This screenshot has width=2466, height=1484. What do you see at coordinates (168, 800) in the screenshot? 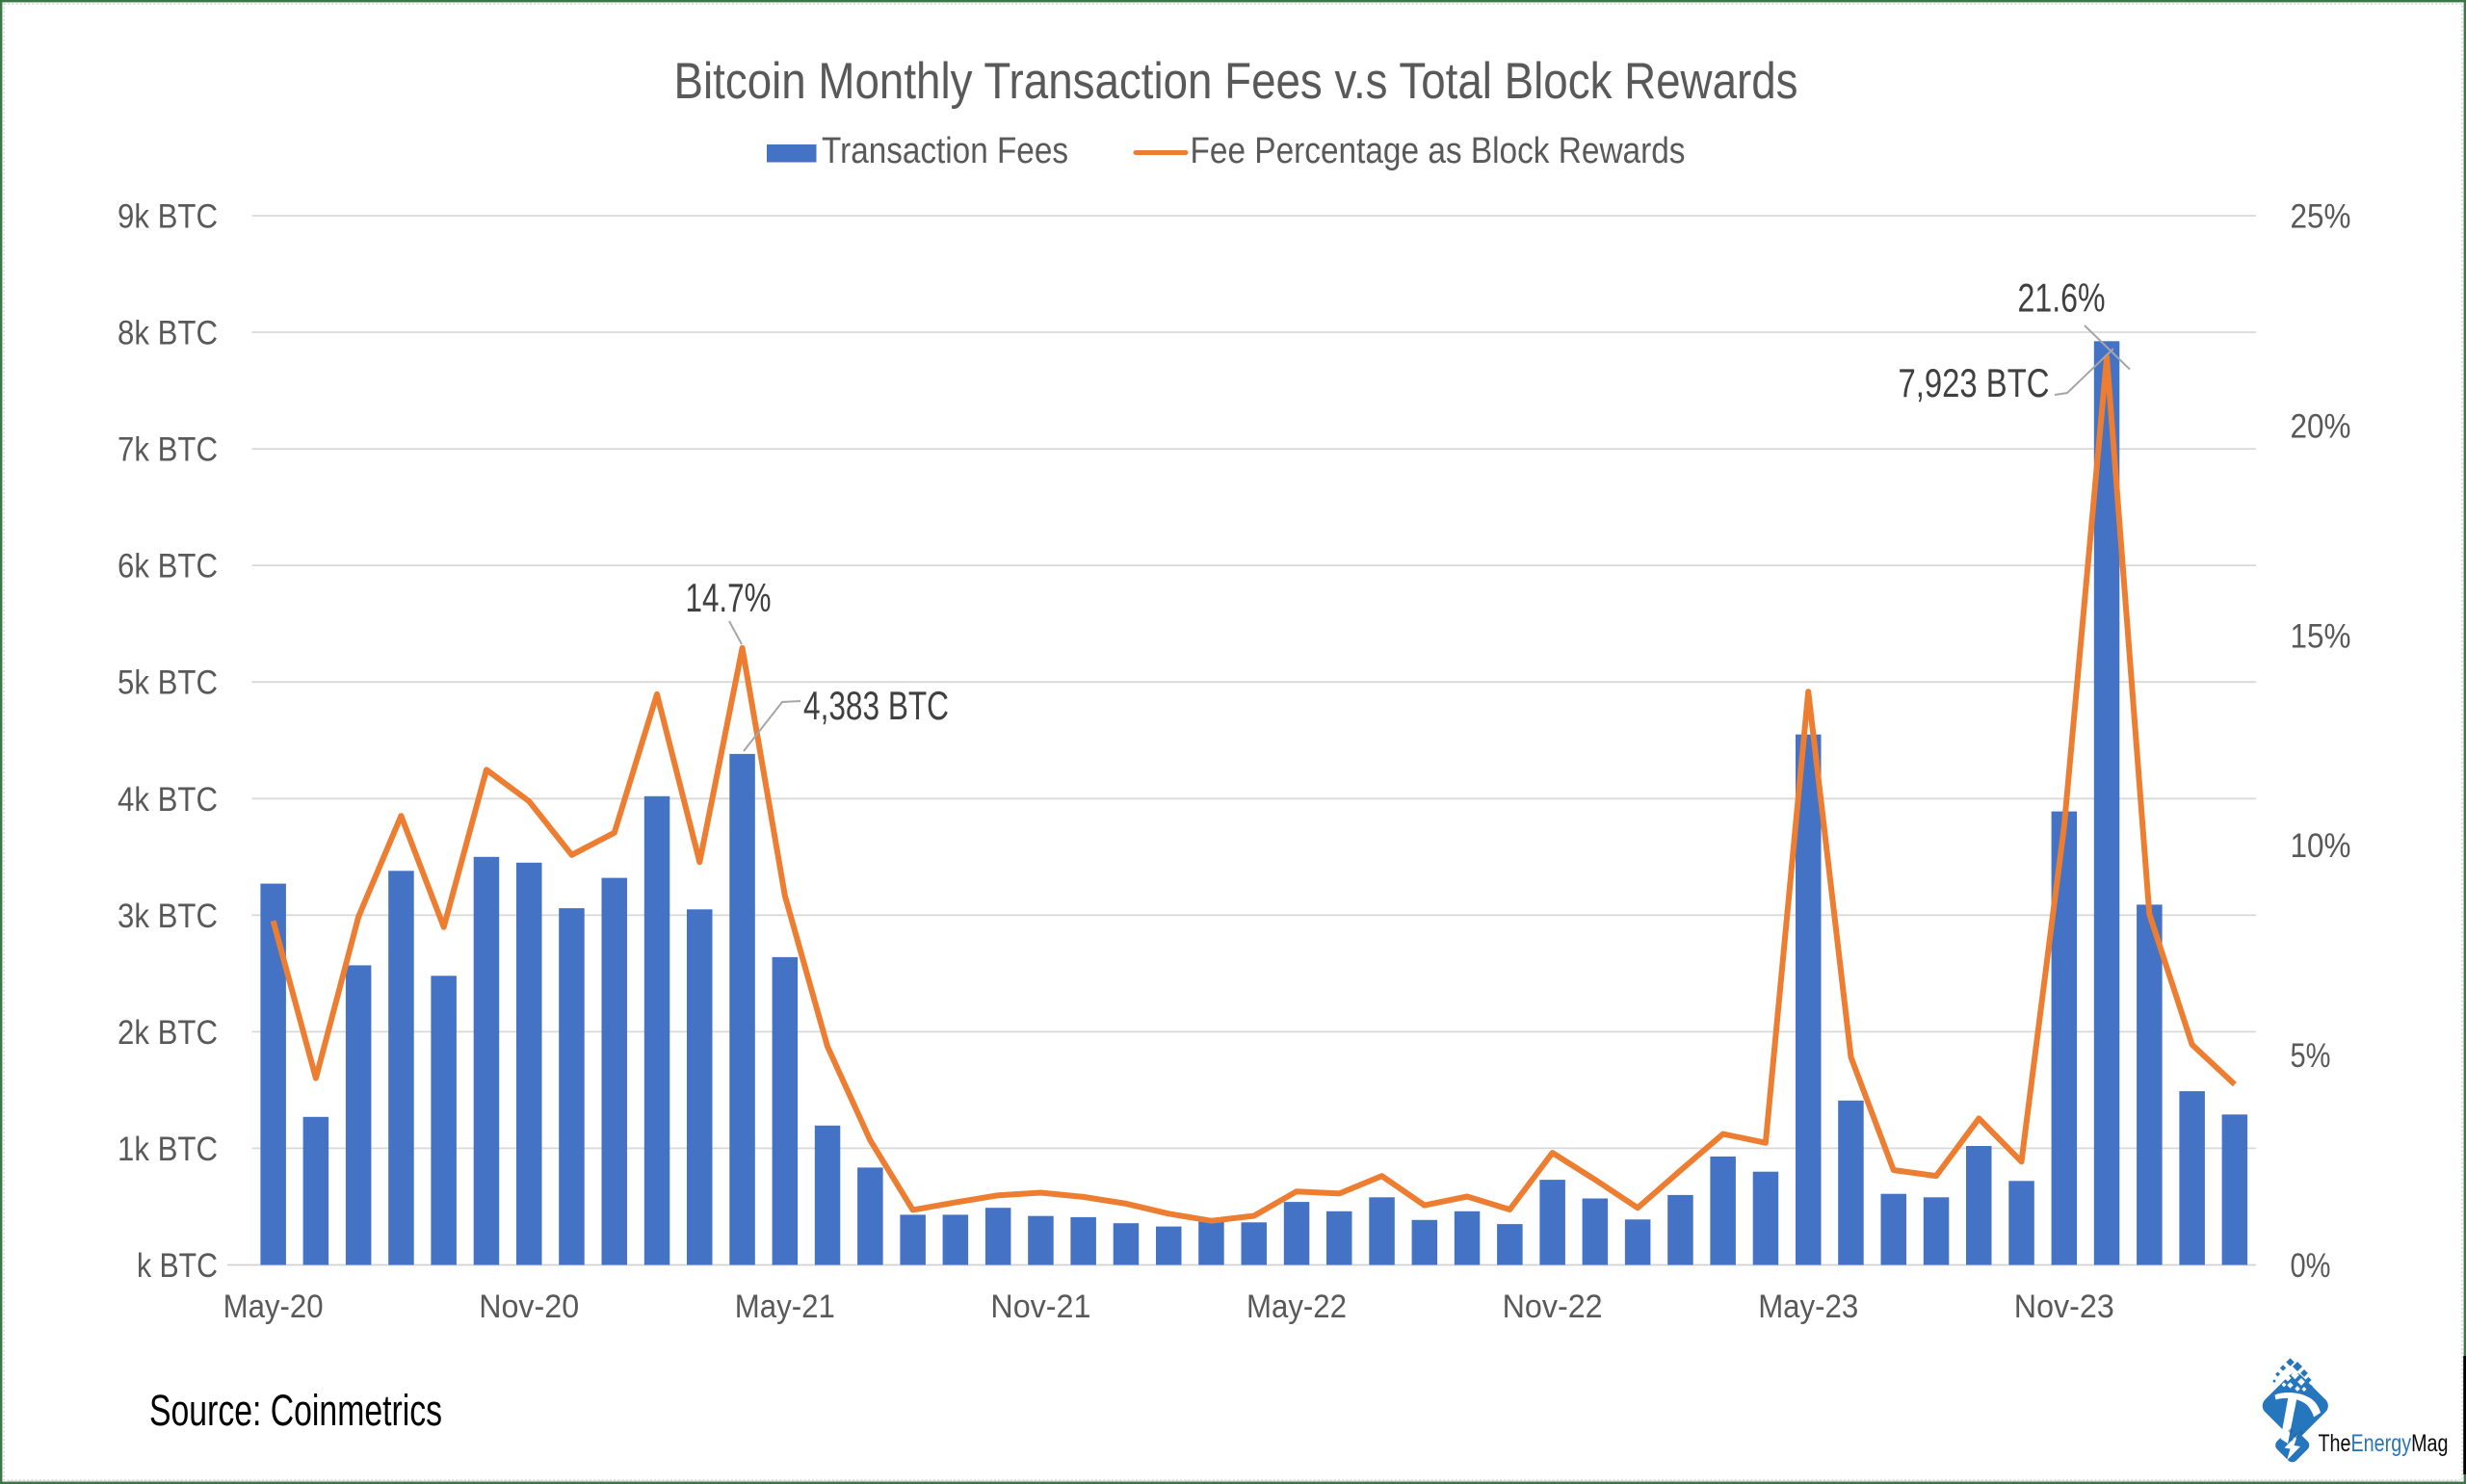
I see `svg-text: 4k BTC` at bounding box center [168, 800].